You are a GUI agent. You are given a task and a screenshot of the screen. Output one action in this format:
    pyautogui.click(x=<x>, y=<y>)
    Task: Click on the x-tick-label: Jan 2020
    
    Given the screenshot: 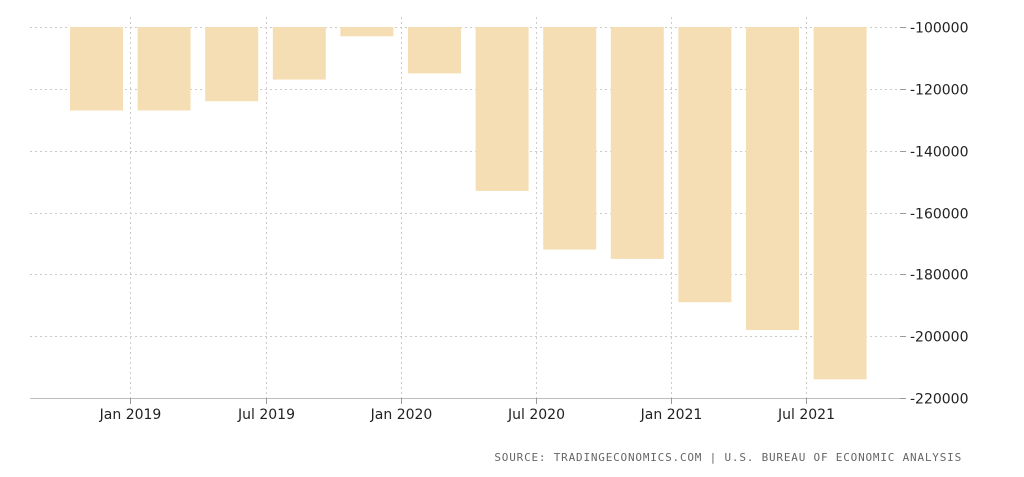 What is the action you would take?
    pyautogui.click(x=401, y=415)
    